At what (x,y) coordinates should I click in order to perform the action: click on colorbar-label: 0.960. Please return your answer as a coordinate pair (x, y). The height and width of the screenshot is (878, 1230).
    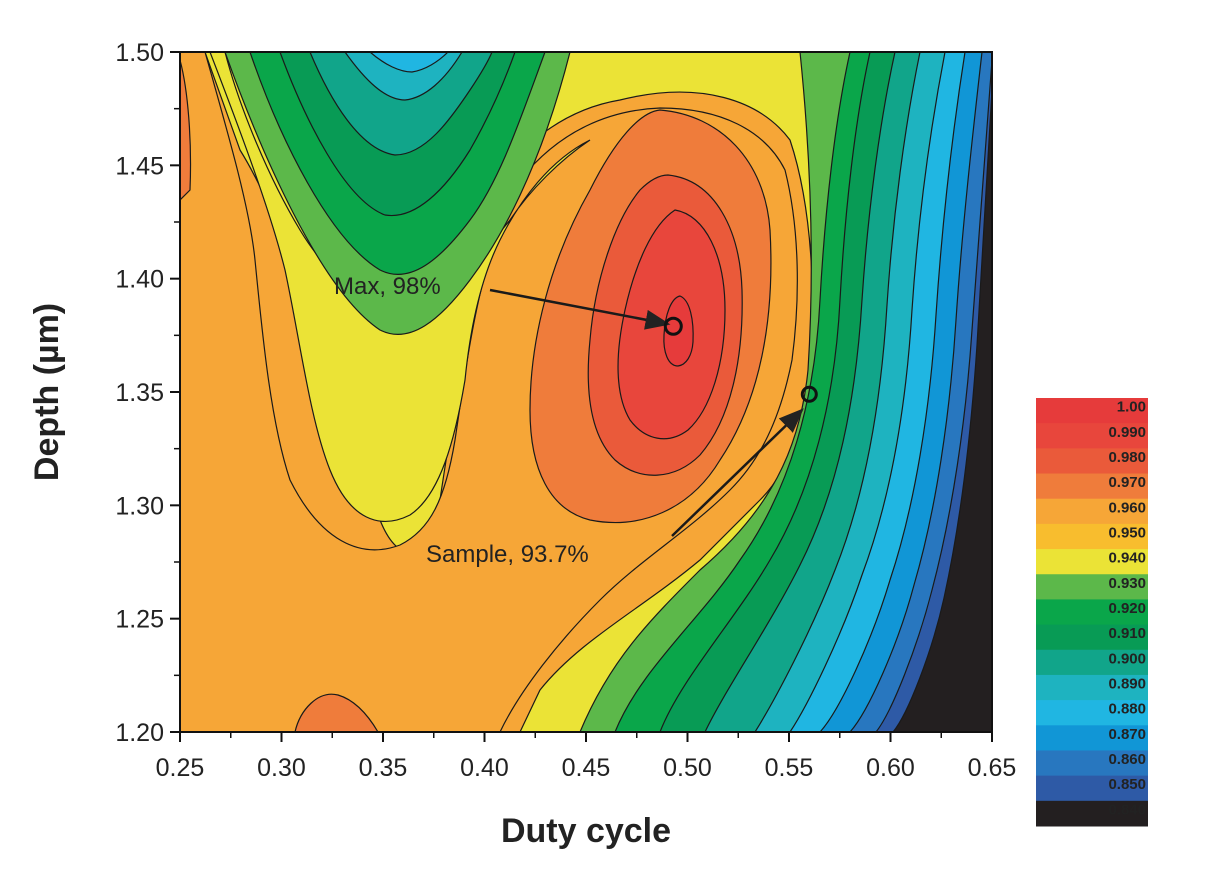
    Looking at the image, I should click on (1127, 507).